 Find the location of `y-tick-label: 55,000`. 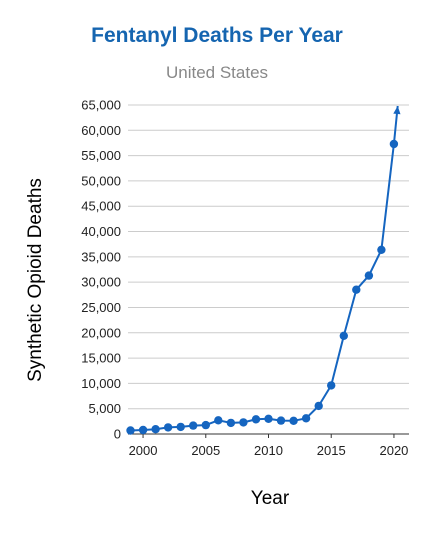

y-tick-label: 55,000 is located at coordinates (101, 155).